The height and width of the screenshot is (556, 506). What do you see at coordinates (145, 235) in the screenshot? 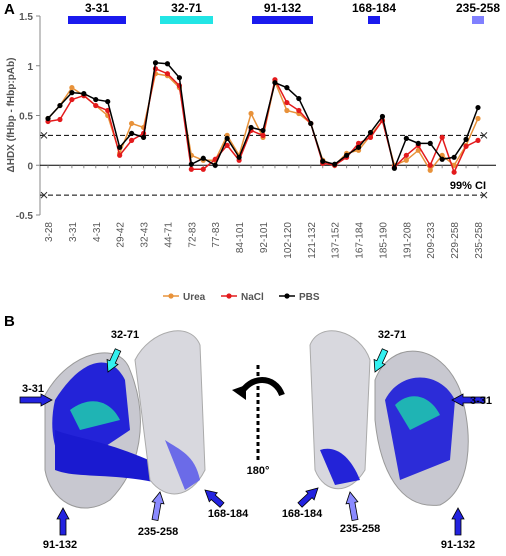
I see `x-tick-label: 32-43` at bounding box center [145, 235].